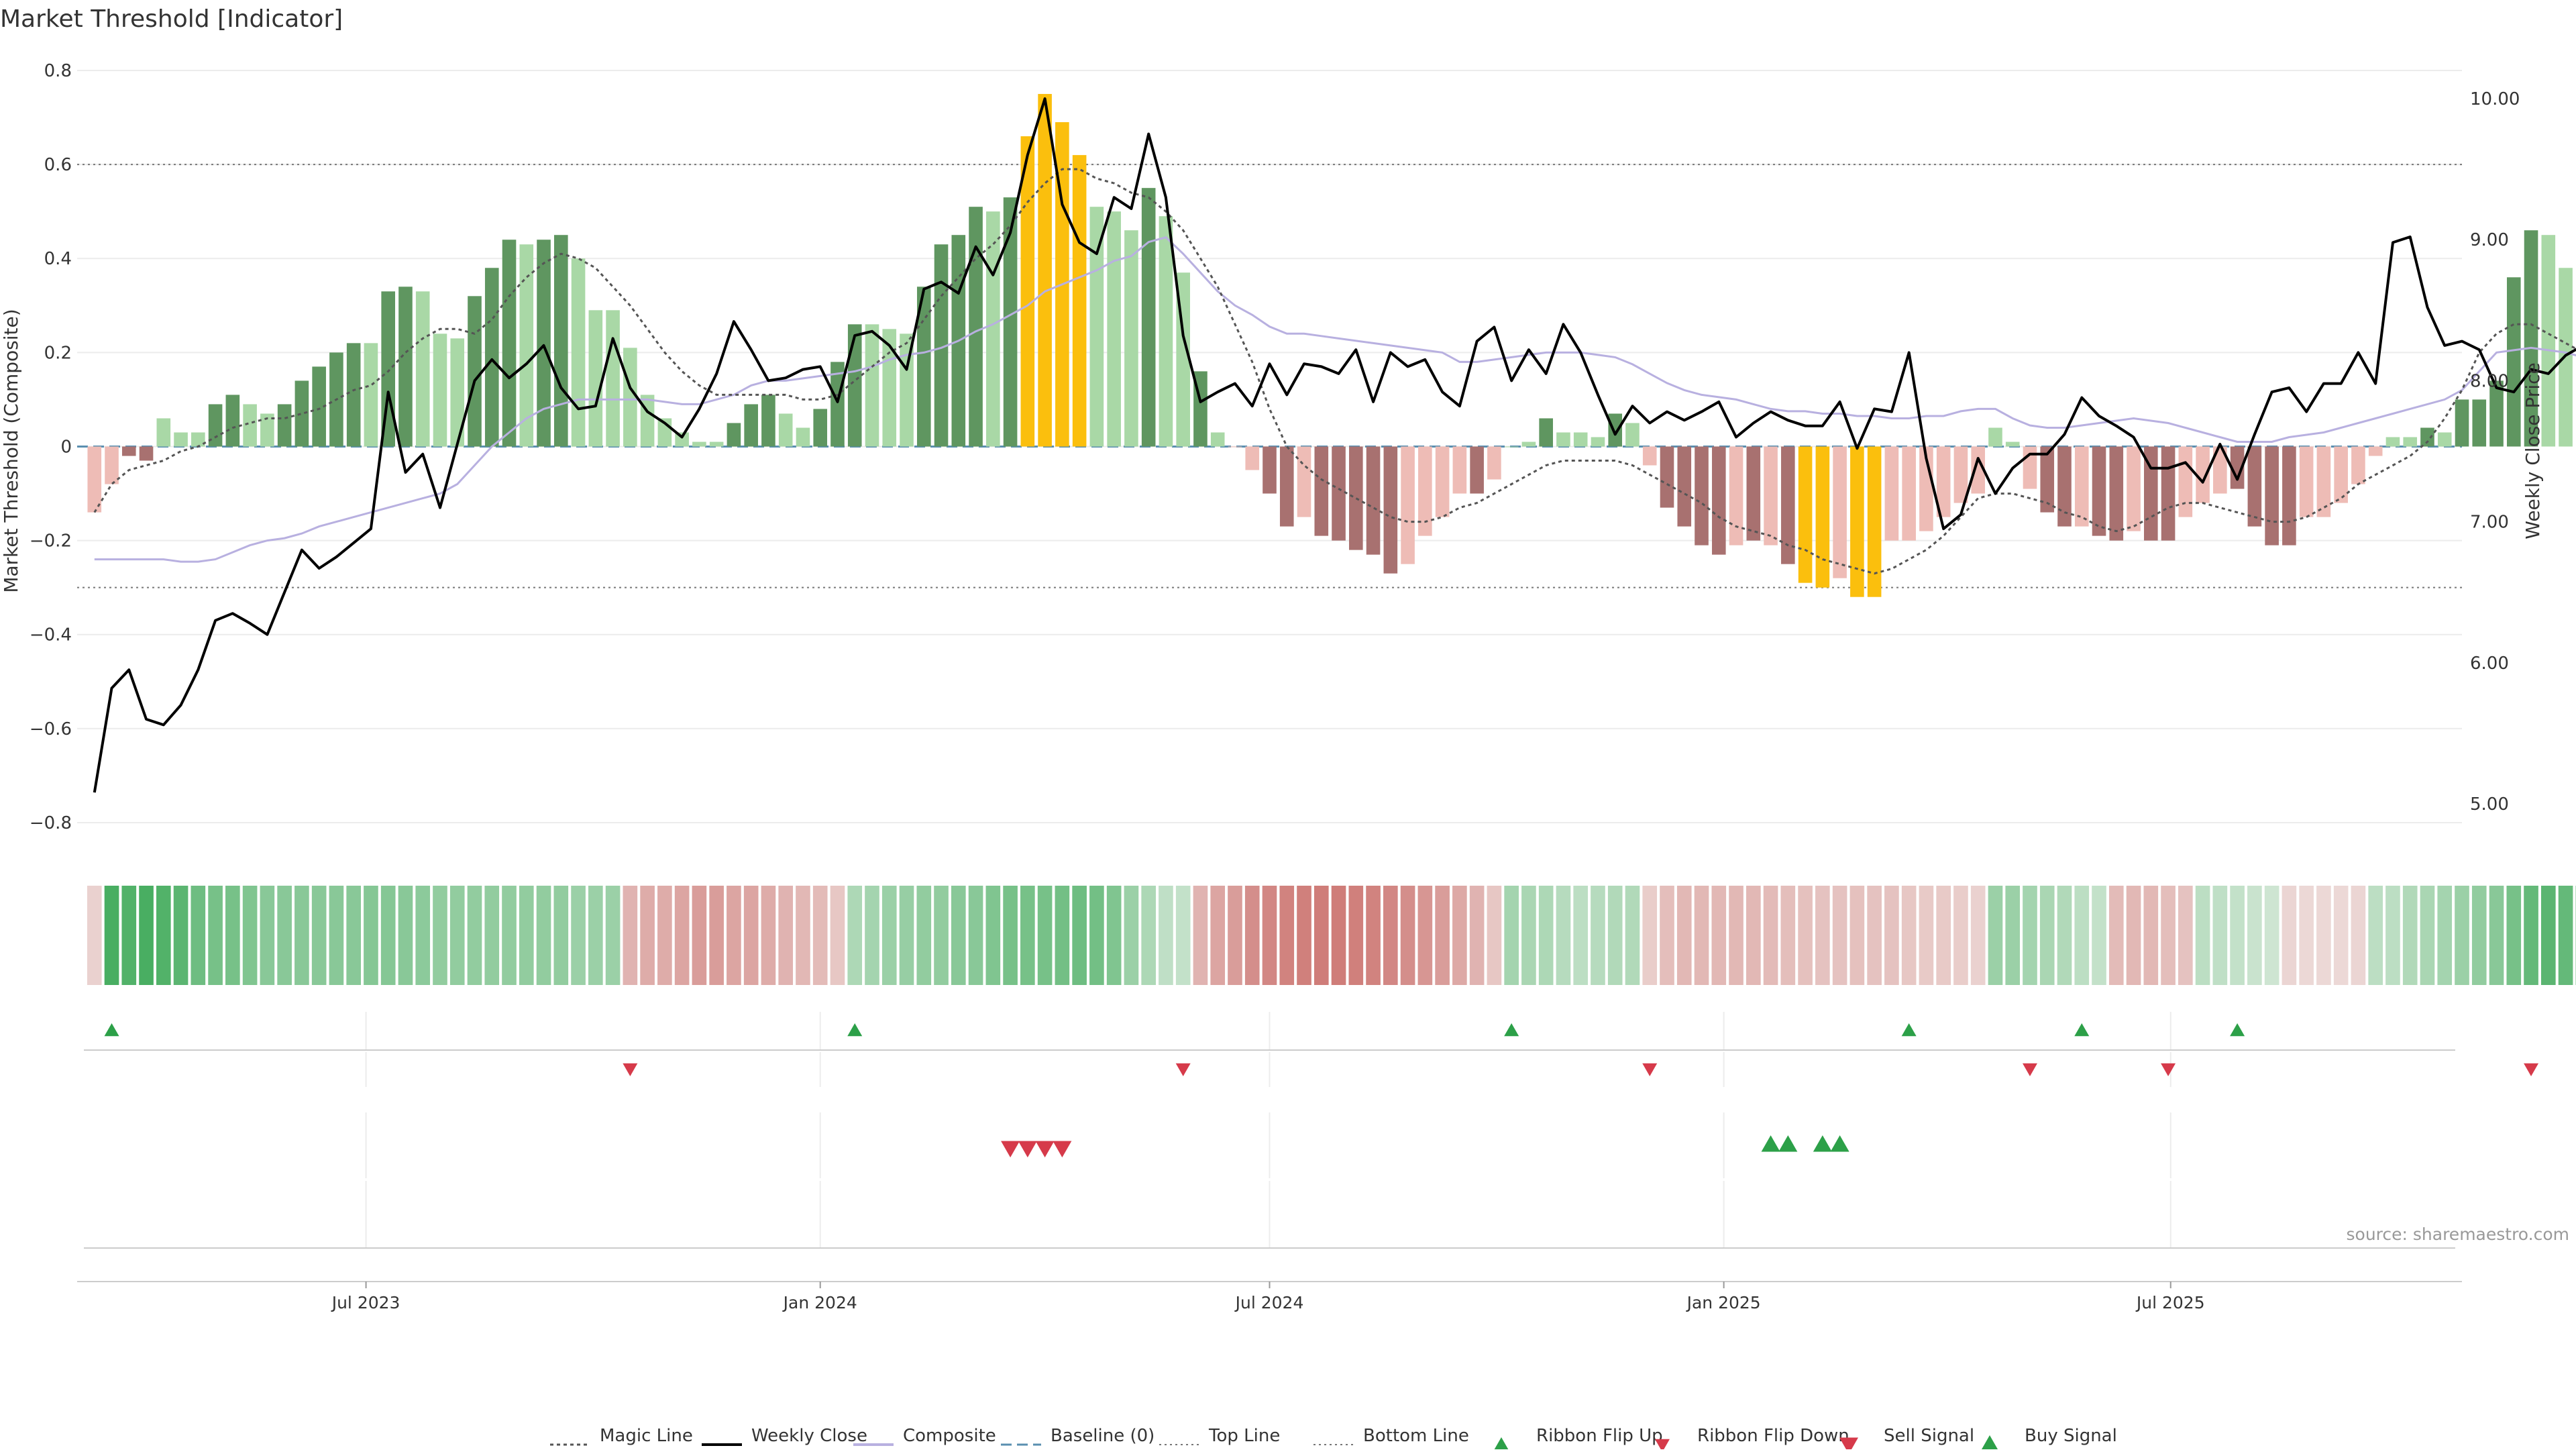 This screenshot has height=1452, width=2576. I want to click on legend-item-composite: Composite, so click(924, 1436).